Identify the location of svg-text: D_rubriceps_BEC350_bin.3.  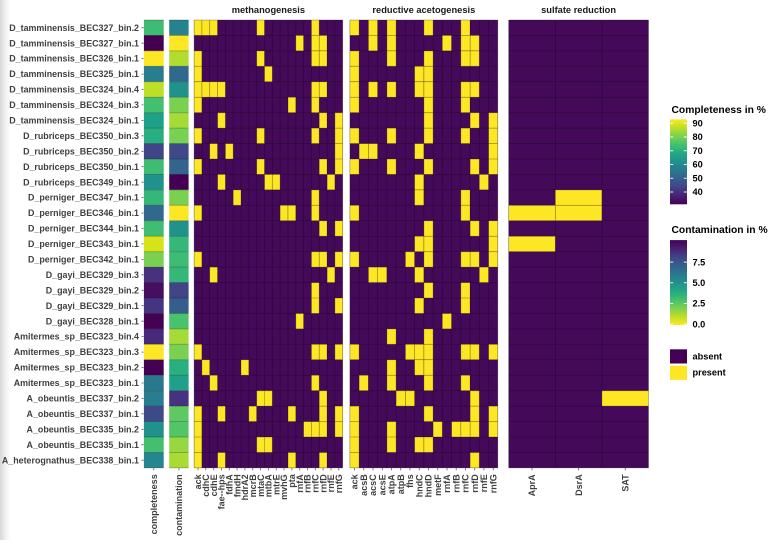
(81, 136).